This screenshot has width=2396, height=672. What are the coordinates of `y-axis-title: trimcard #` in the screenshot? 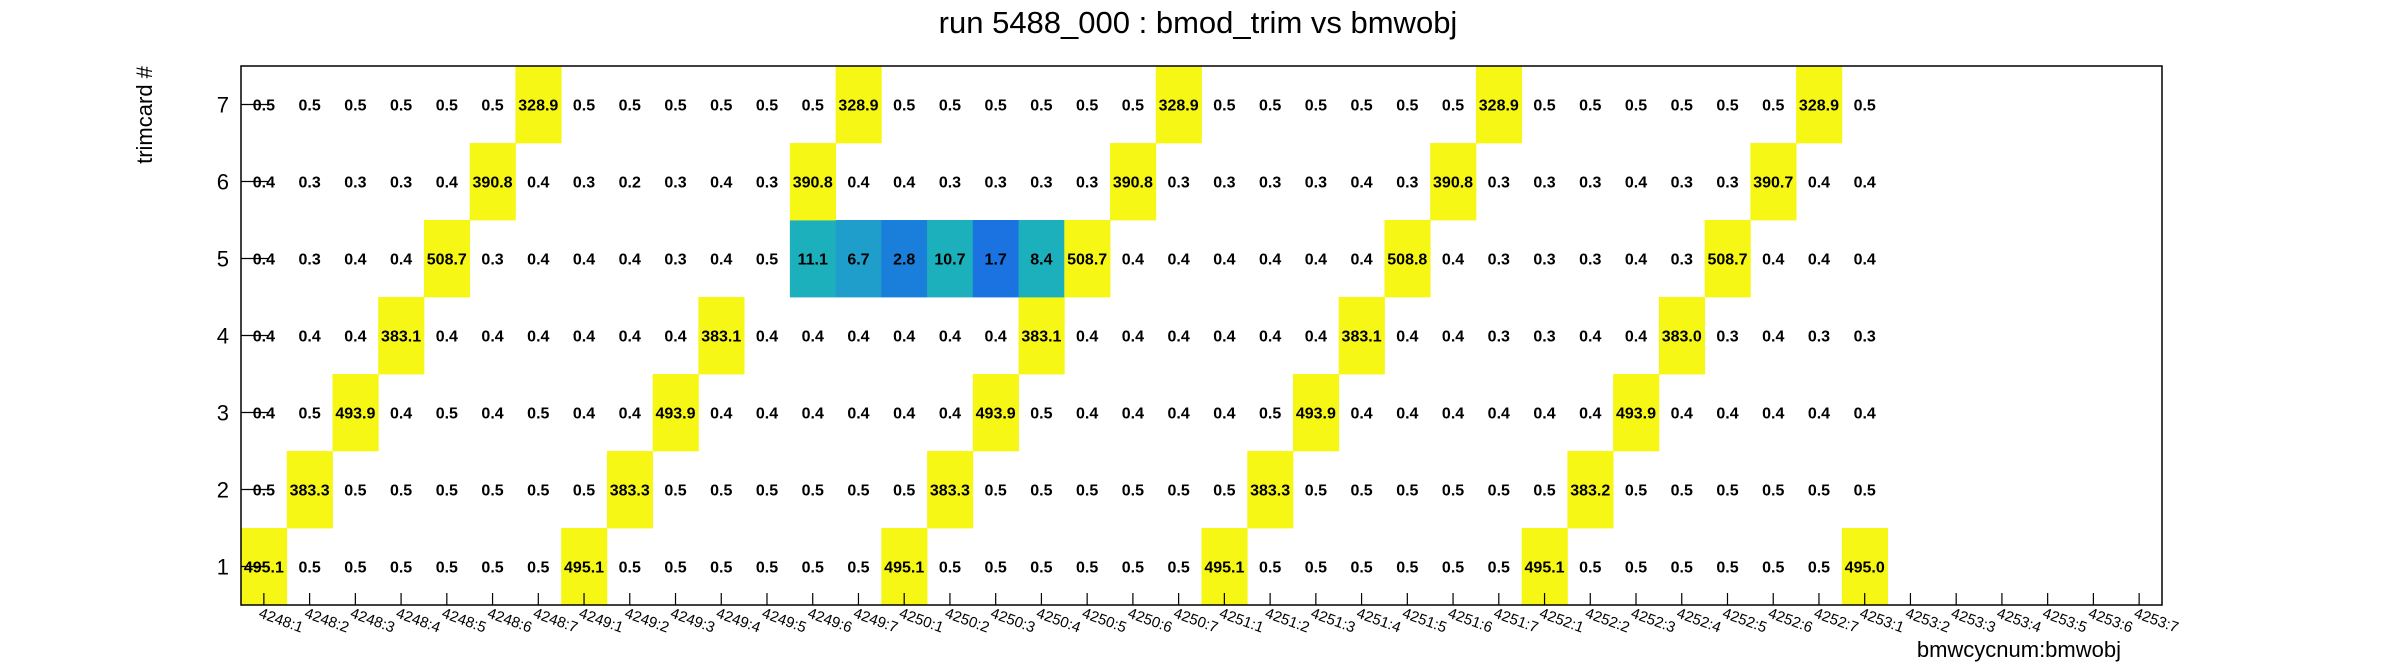 It's located at (144, 114).